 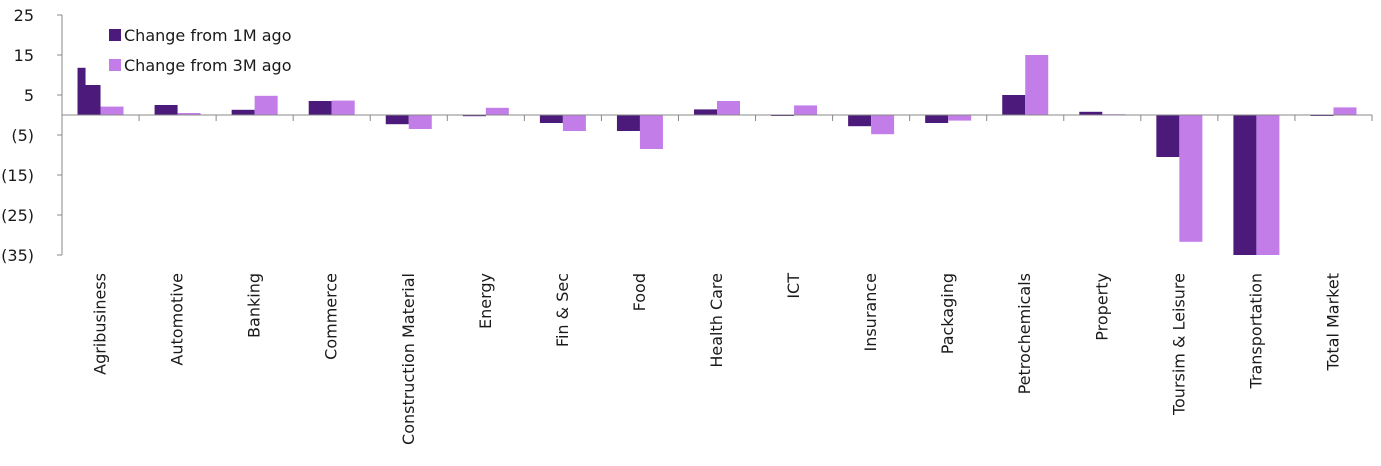 What do you see at coordinates (1178, 344) in the screenshot?
I see `category-label: Toursim & Leisure` at bounding box center [1178, 344].